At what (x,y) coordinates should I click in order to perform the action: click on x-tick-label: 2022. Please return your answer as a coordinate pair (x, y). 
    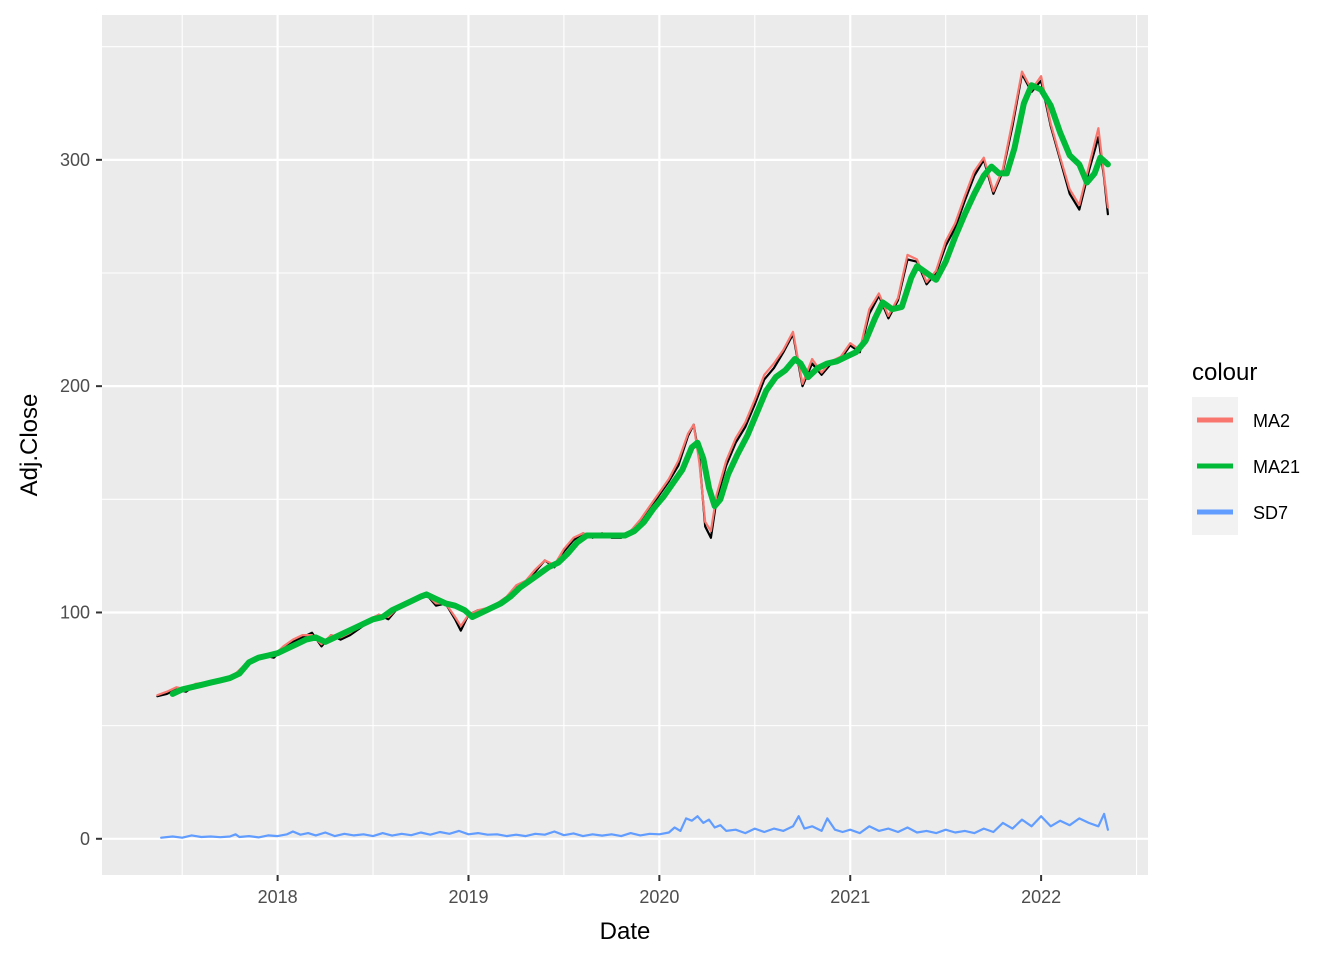
    Looking at the image, I should click on (1041, 897).